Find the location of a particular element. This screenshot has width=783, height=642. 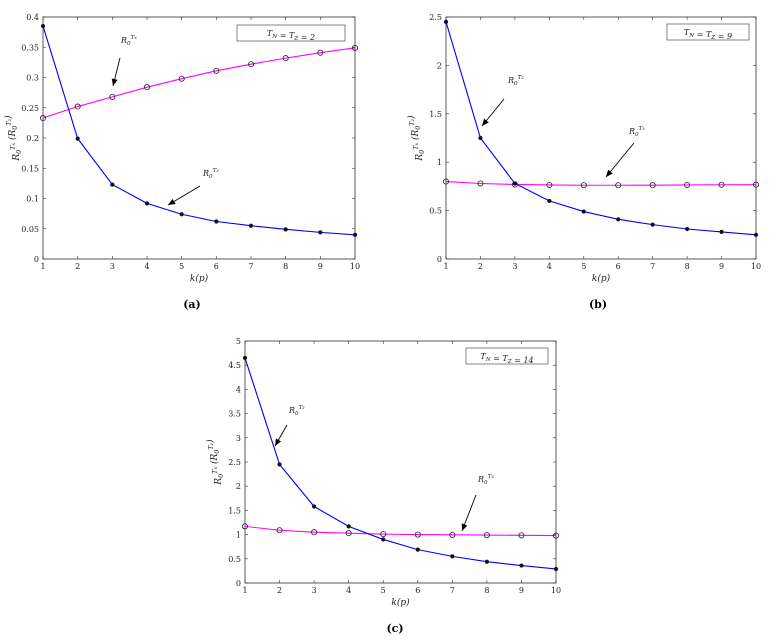

x-tick-label: 5 is located at coordinates (383, 590).